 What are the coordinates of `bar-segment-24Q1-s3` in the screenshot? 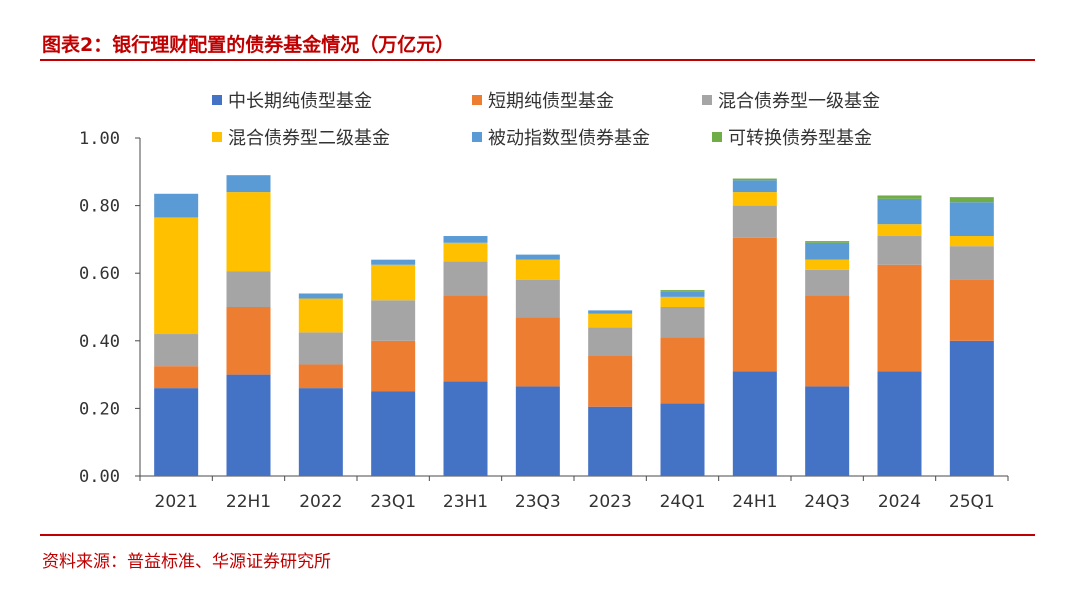 It's located at (682, 301).